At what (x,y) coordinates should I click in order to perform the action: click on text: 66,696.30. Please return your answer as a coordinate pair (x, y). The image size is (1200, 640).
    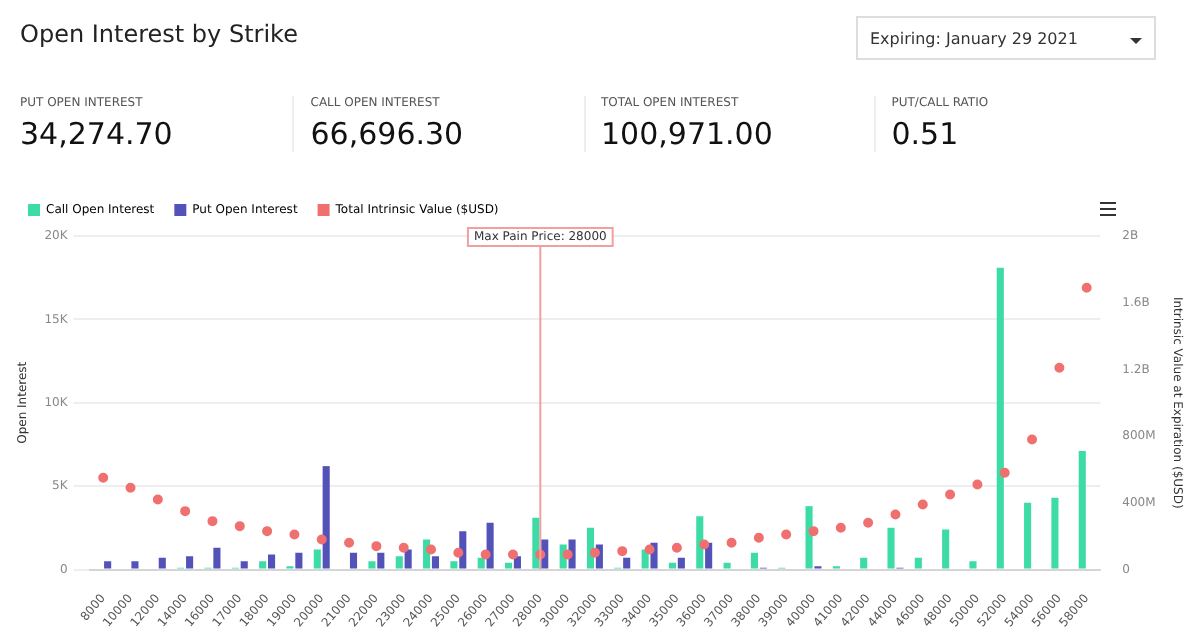
    Looking at the image, I should click on (388, 134).